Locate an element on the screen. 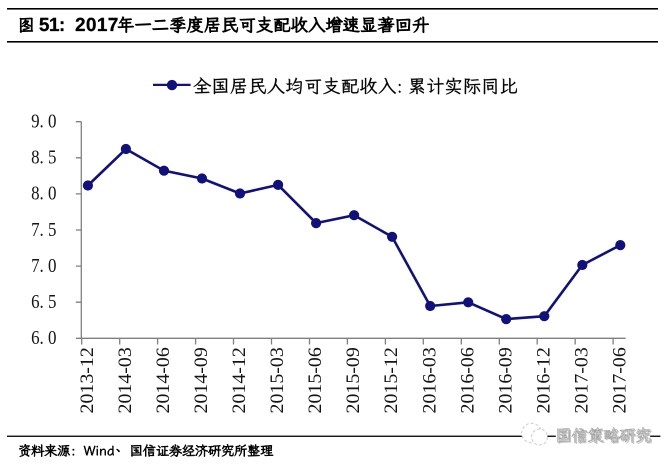 The image size is (672, 464). svg-text: 2014-12 is located at coordinates (239, 380).